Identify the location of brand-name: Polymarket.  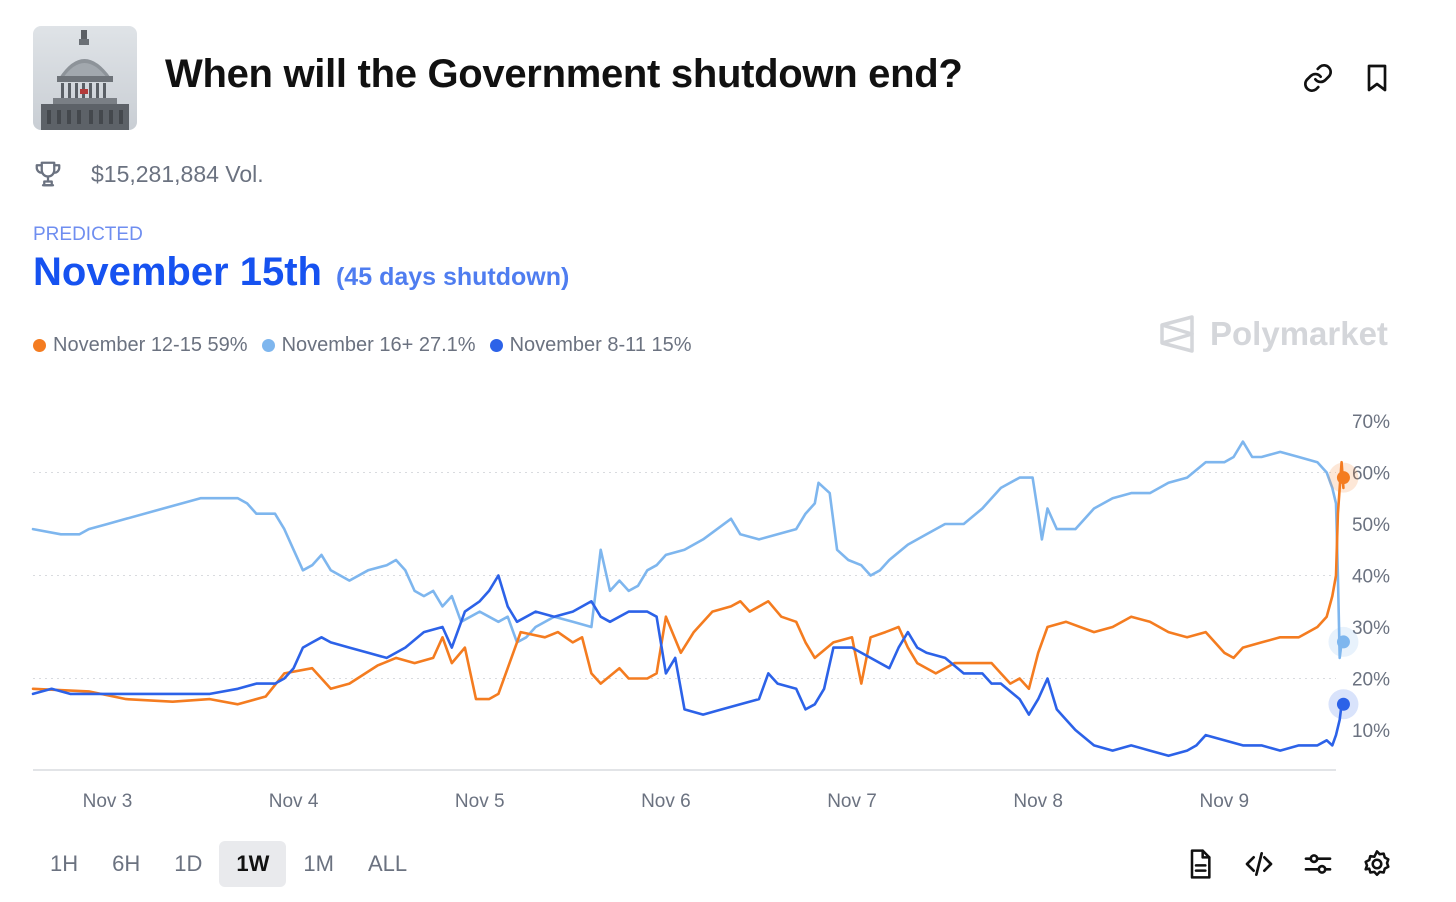
(1299, 333).